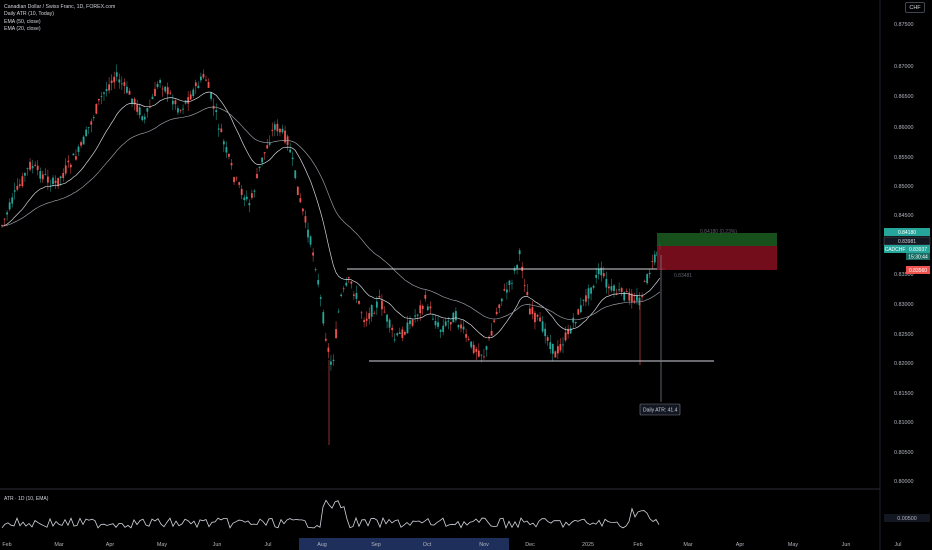 The height and width of the screenshot is (550, 932). I want to click on symbol-tag, so click(895, 249).